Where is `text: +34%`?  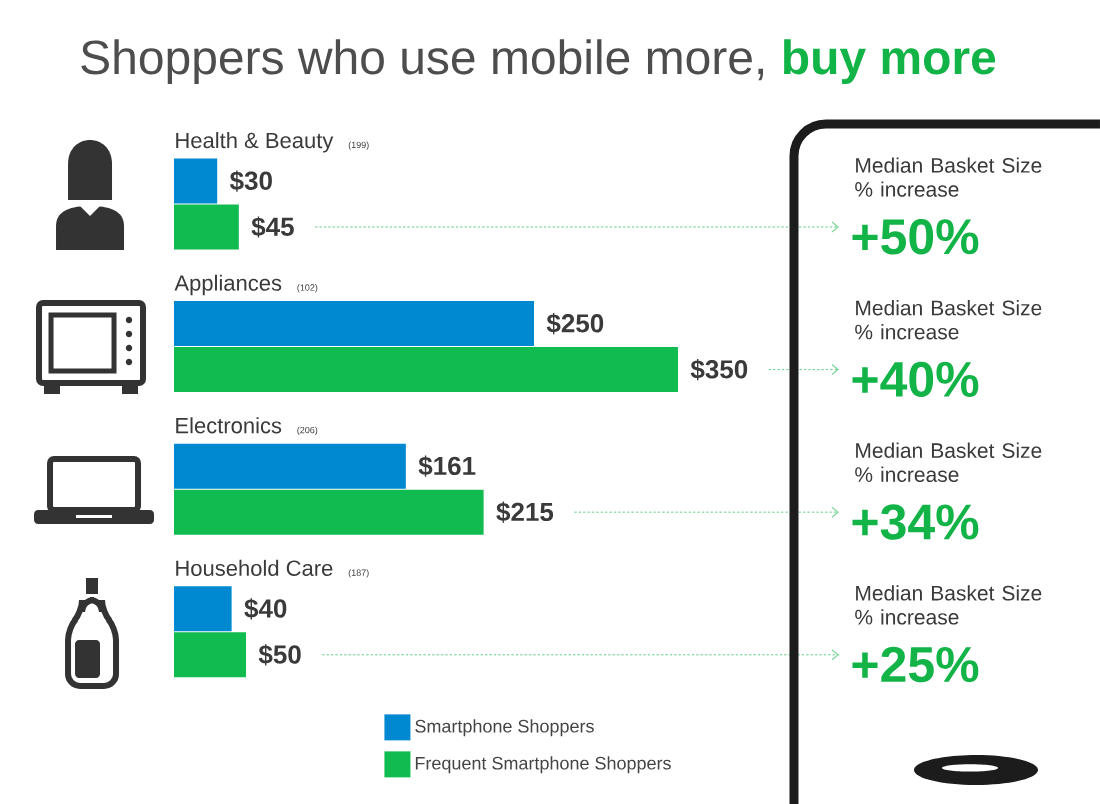 text: +34% is located at coordinates (915, 522).